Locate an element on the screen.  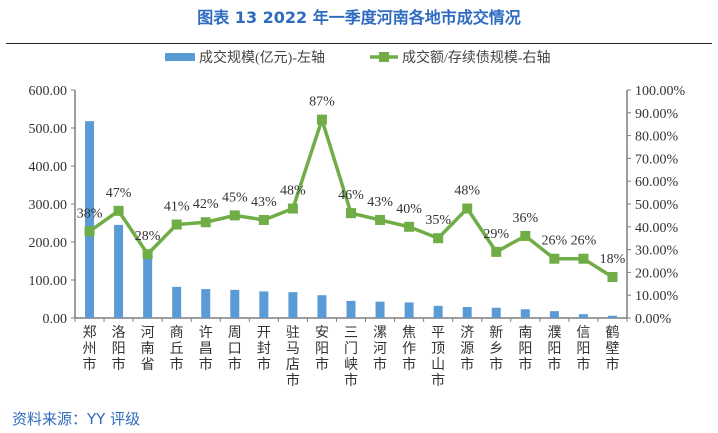
x-tick-label: 平 is located at coordinates (438, 333).